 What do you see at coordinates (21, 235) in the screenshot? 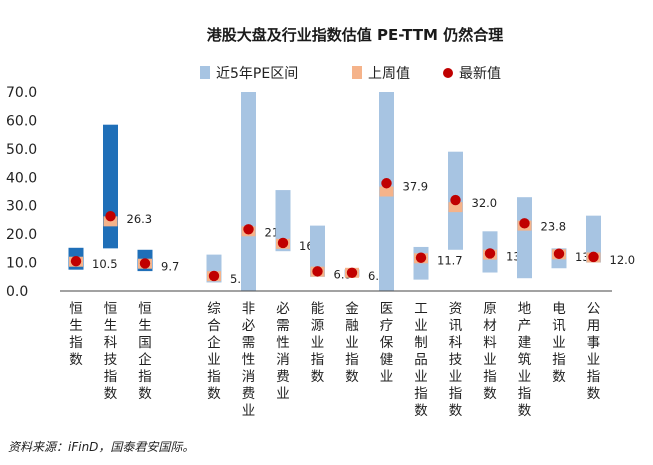
I see `y-tick-label: 20.0` at bounding box center [21, 235].